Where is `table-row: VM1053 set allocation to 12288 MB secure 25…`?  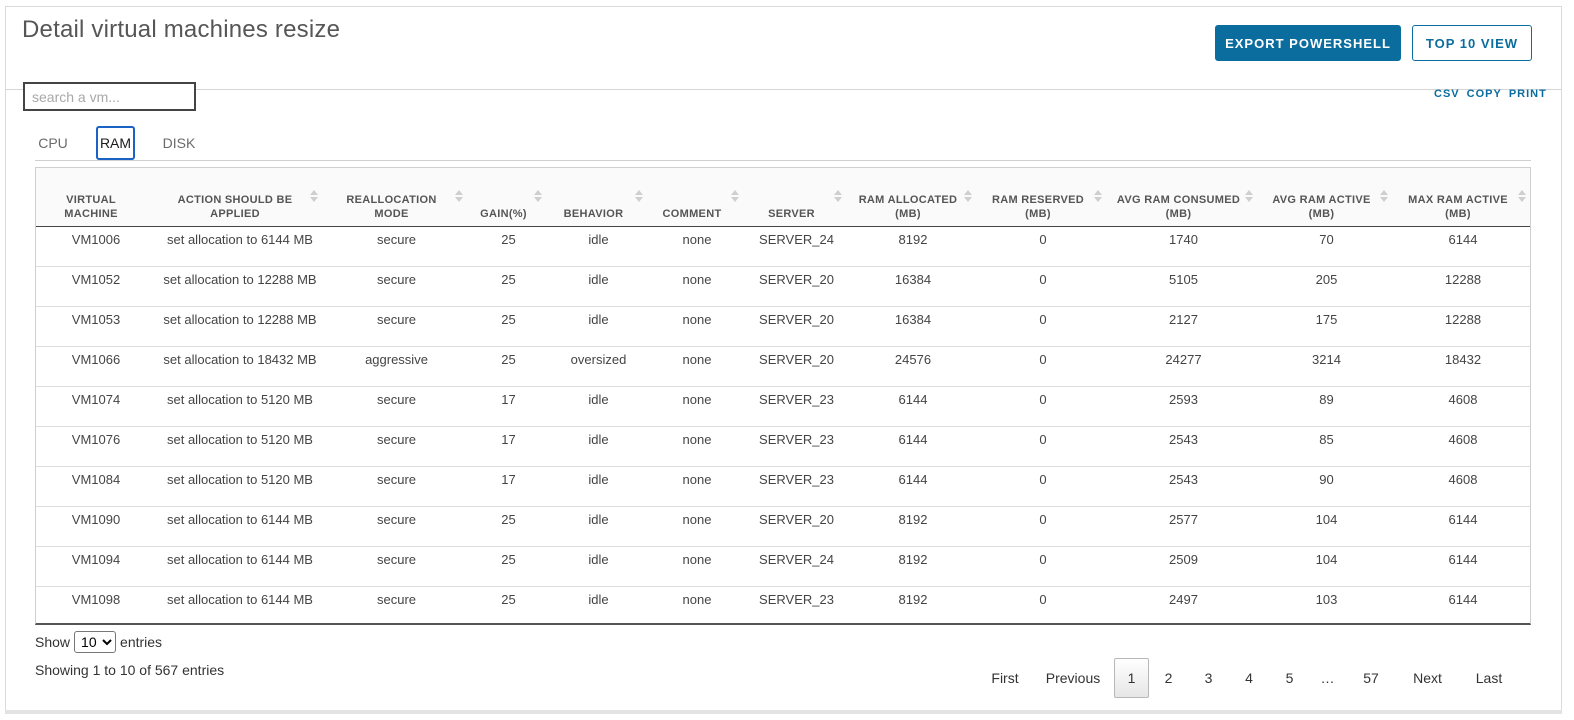 table-row: VM1053 set allocation to 12288 MB secure 25… is located at coordinates (783, 326).